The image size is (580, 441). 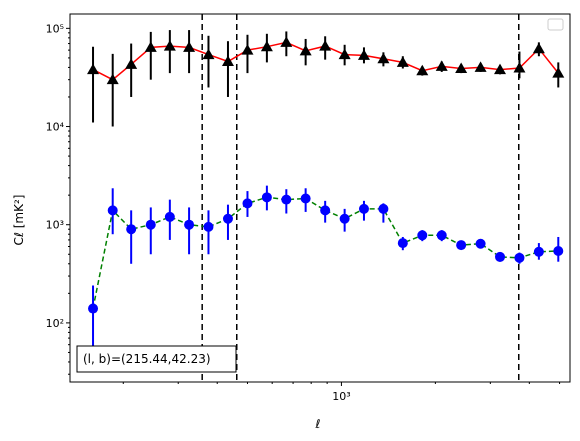 I want to click on legend-box, so click(x=555, y=24).